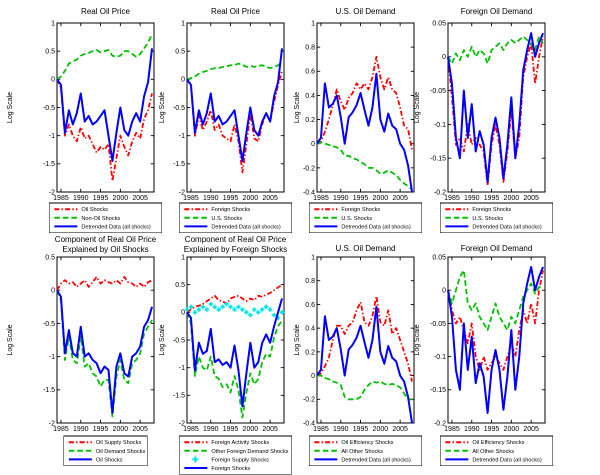  What do you see at coordinates (375, 227) in the screenshot?
I see `legend-label-detrended-data-all-shocks: Detrended Data (all shocks)` at bounding box center [375, 227].